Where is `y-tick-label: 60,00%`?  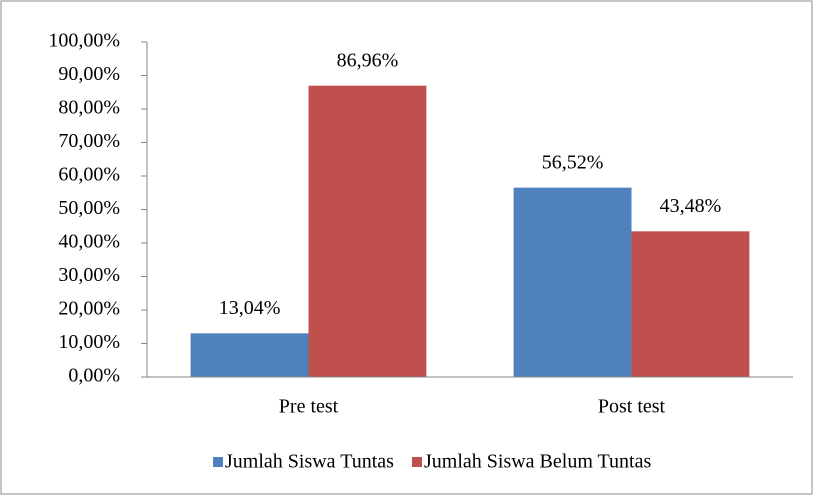
y-tick-label: 60,00% is located at coordinates (89, 175).